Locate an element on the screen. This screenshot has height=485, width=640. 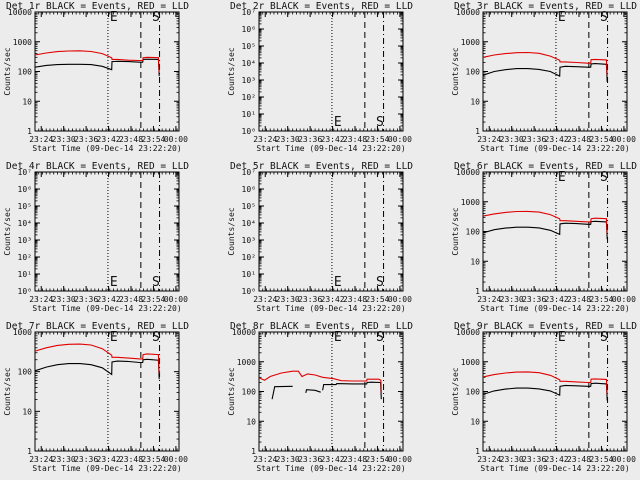
y-tick-label: 10⁰ is located at coordinates (249, 131).